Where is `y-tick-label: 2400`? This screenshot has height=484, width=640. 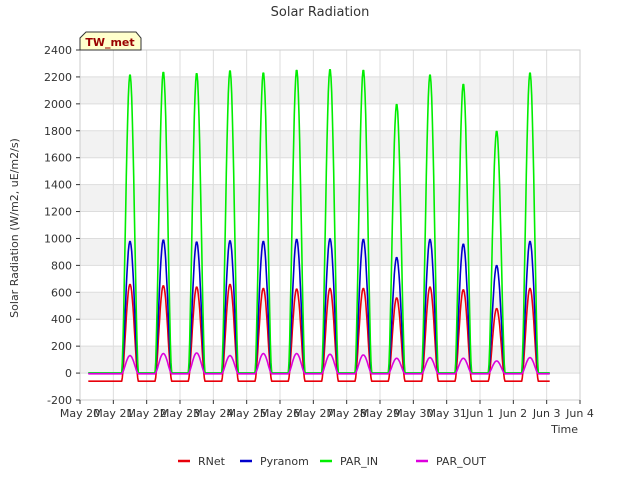
y-tick-label: 2400 is located at coordinates (58, 50).